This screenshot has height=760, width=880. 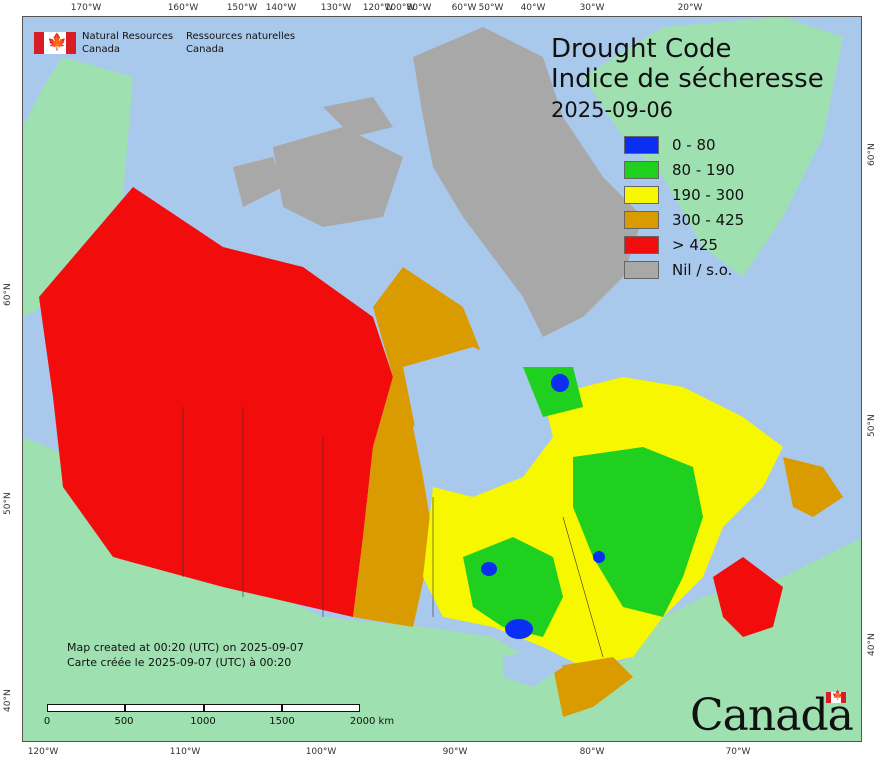 What do you see at coordinates (533, 8) in the screenshot?
I see `top-tick-label: 40°W` at bounding box center [533, 8].